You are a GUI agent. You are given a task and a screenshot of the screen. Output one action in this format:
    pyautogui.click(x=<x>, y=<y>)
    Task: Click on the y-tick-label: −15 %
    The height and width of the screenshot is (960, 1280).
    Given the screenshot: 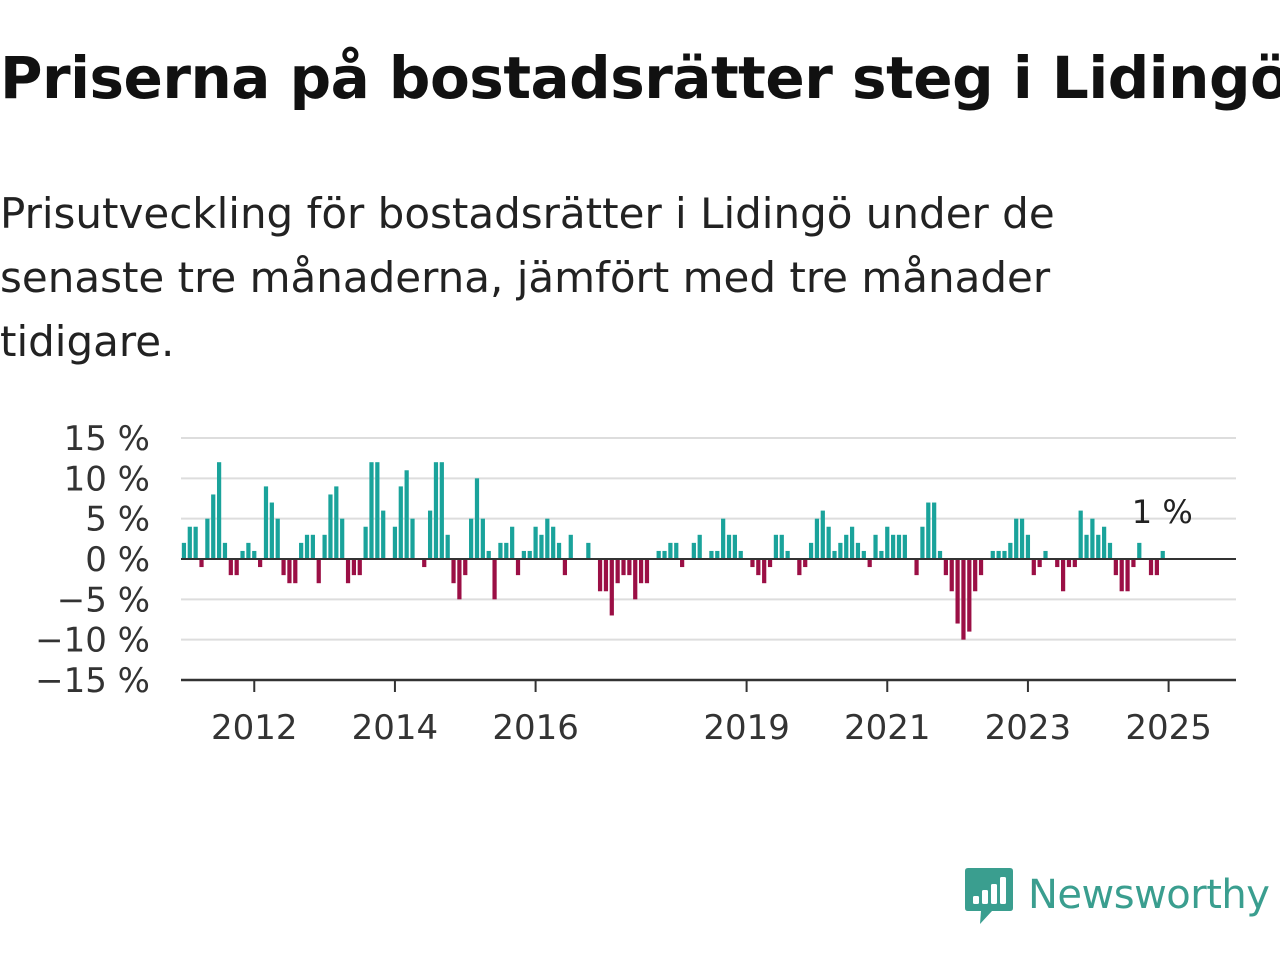 What is the action you would take?
    pyautogui.click(x=92, y=681)
    